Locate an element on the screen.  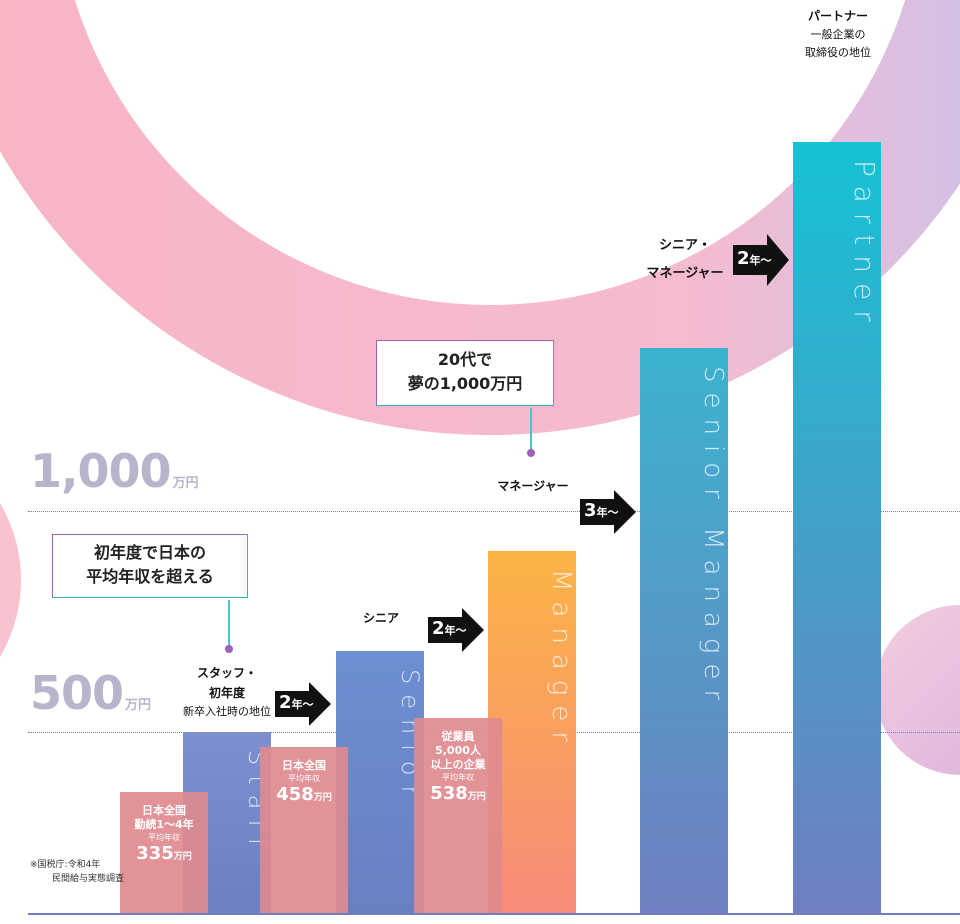
bar-senior: Senior is located at coordinates (380, 781).